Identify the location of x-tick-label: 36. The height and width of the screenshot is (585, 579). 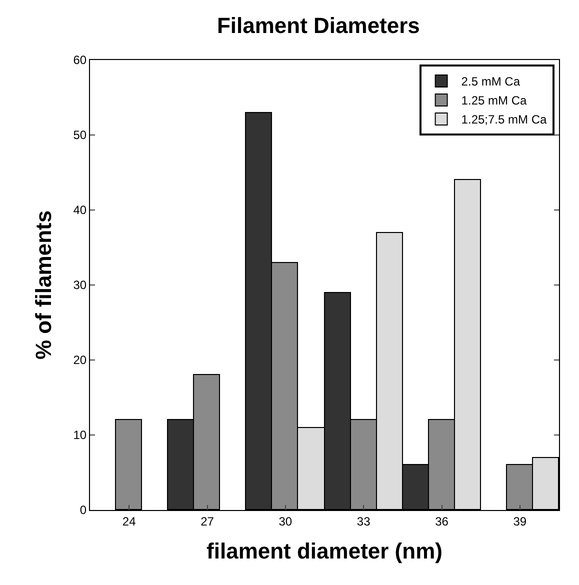
(442, 521).